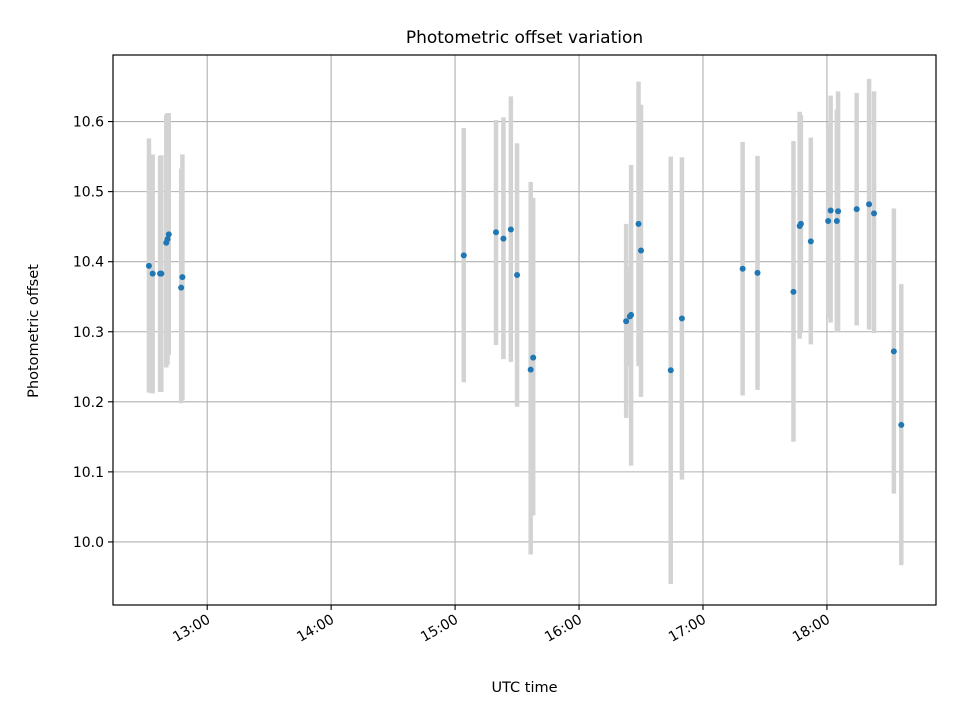  I want to click on y-tick-label: 10.4, so click(88, 263).